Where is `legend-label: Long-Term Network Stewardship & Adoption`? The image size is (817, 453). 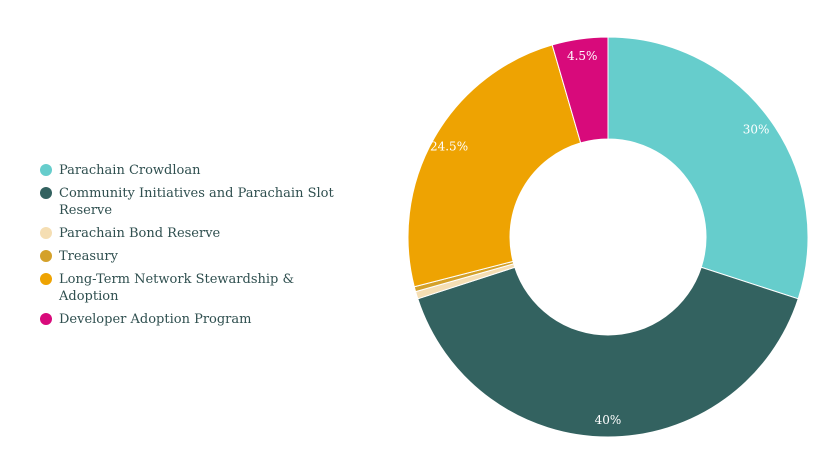 legend-label: Long-Term Network Stewardship & Adoption is located at coordinates (177, 288).